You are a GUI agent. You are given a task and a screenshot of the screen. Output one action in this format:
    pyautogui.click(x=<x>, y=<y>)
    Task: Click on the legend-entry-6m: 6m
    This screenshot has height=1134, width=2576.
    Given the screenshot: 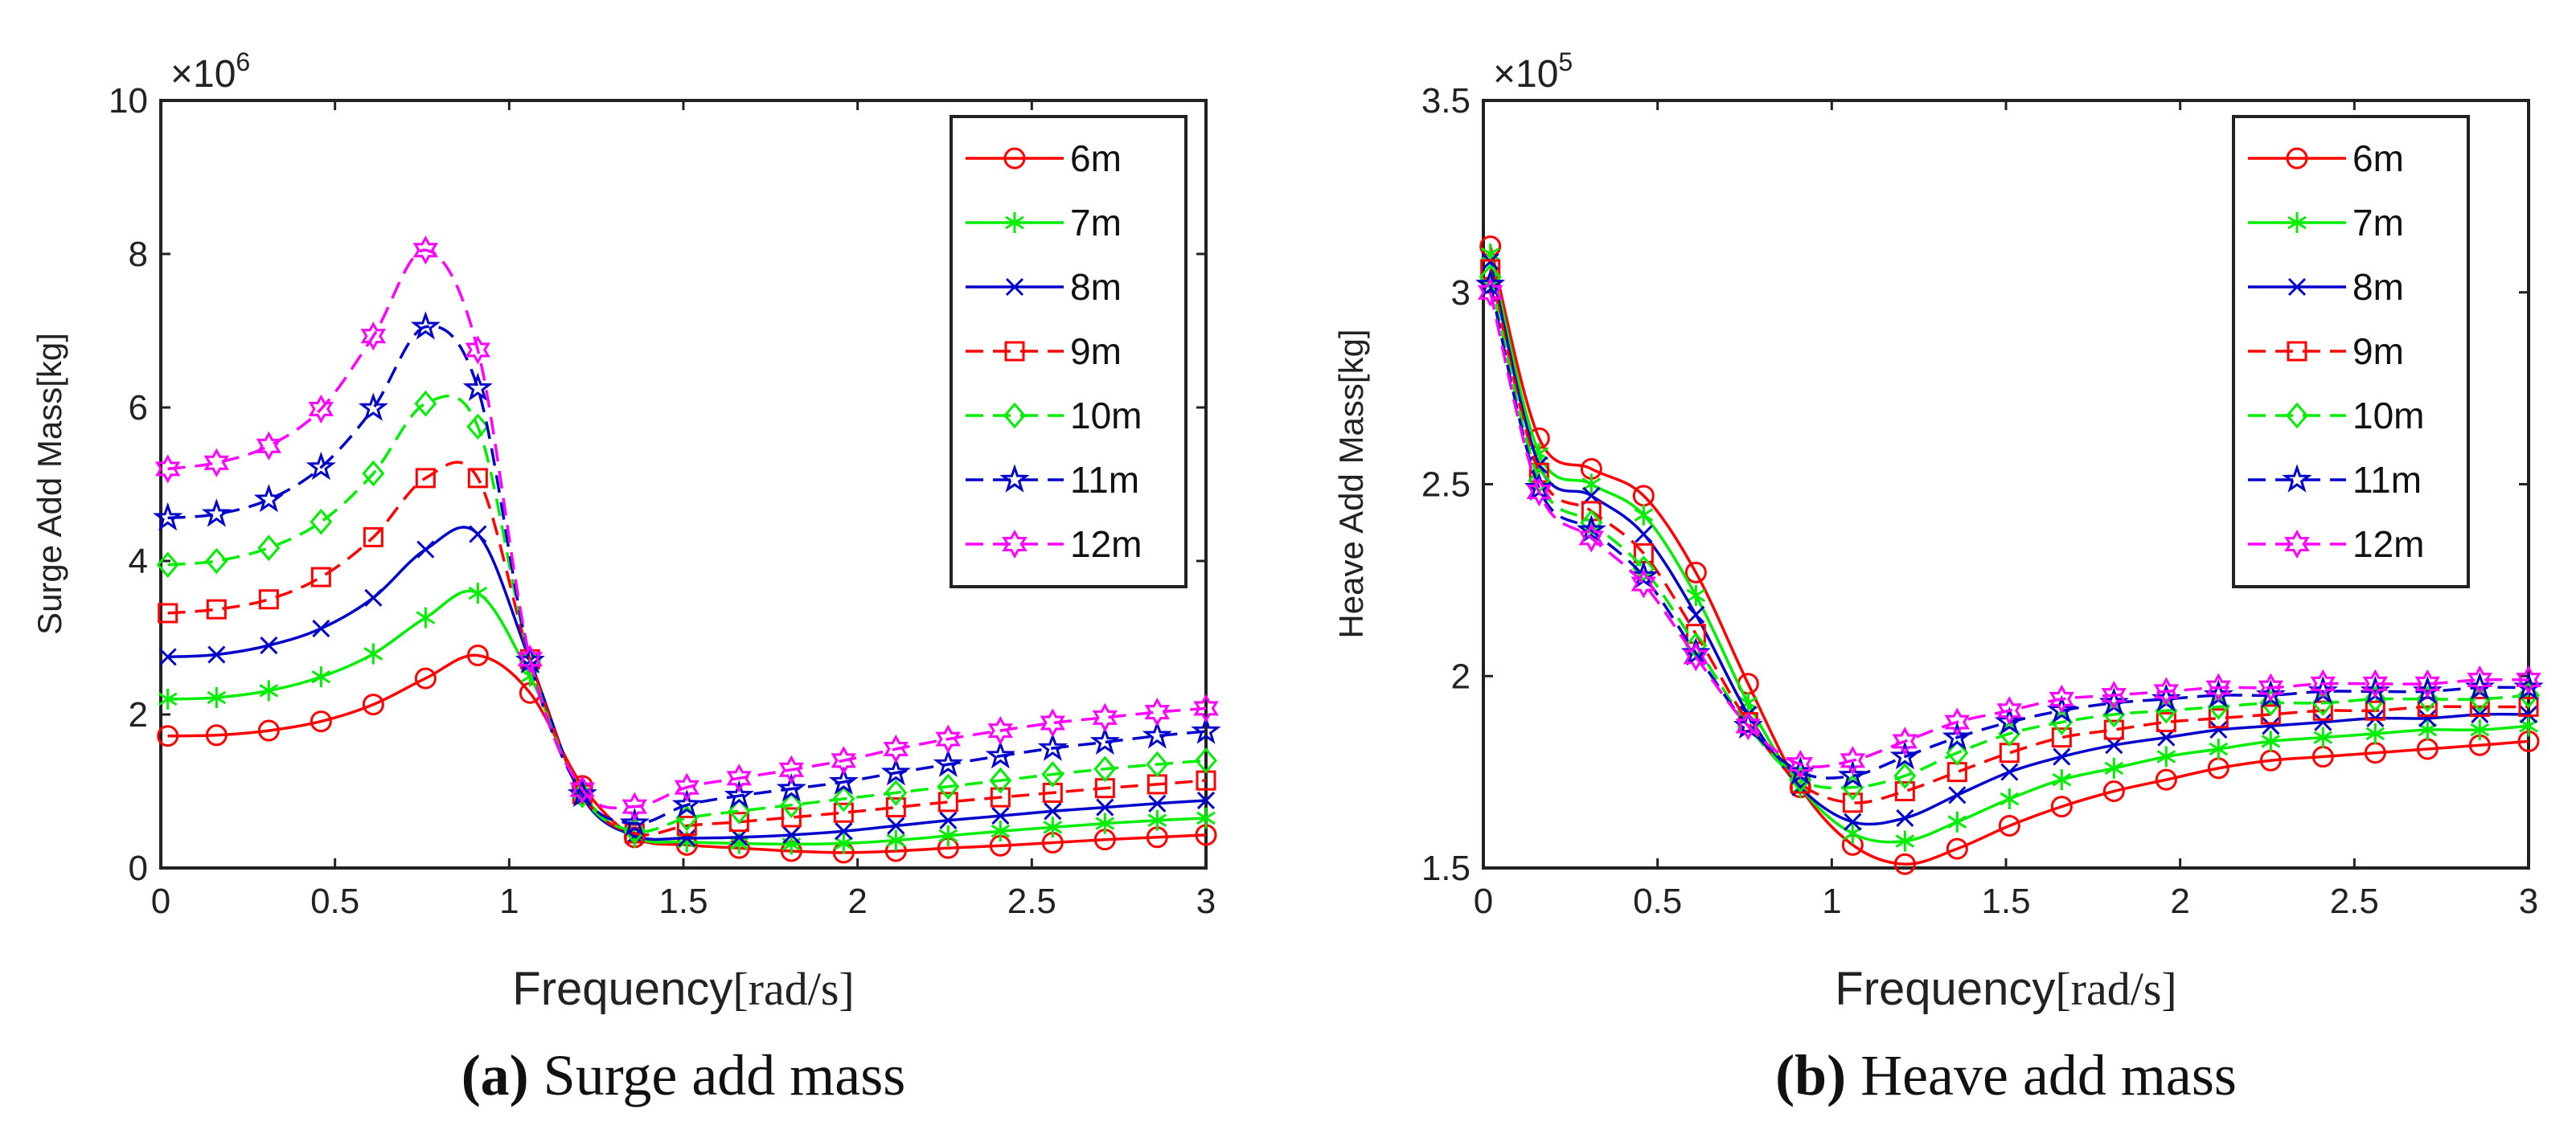 What is the action you would take?
    pyautogui.click(x=1044, y=158)
    